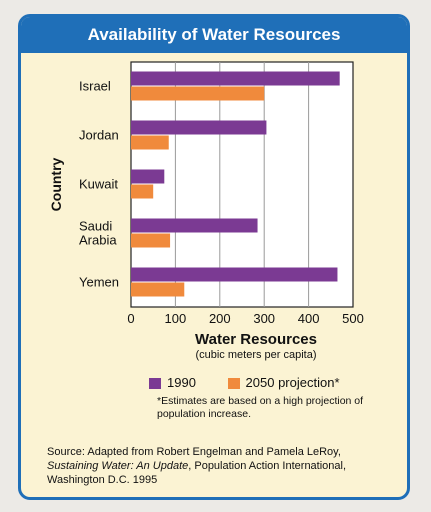  Describe the element at coordinates (158, 289) in the screenshot. I see `bar-yemen-2050projection` at that location.